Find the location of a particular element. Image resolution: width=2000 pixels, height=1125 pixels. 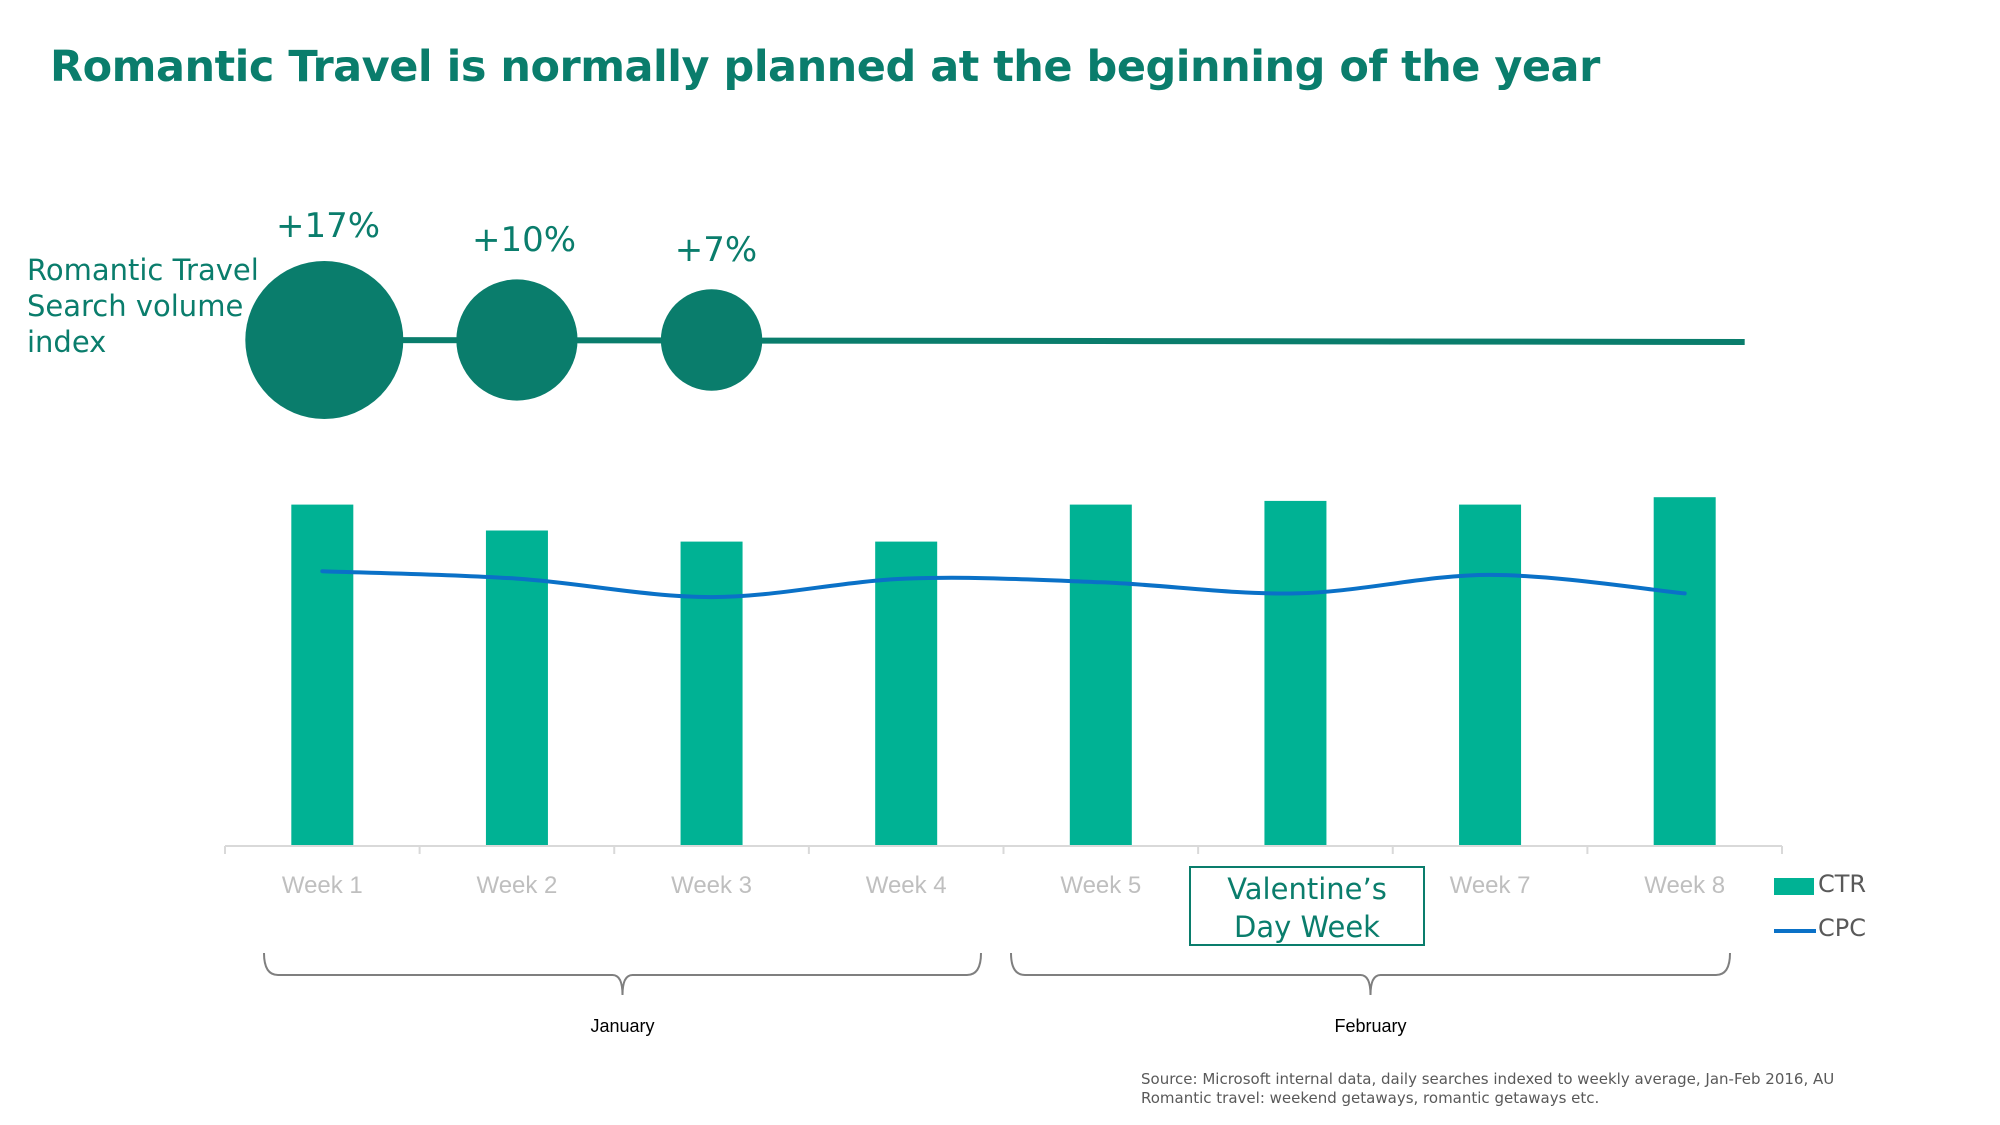

valentines-callout-line: Valentine’s is located at coordinates (1307, 889).